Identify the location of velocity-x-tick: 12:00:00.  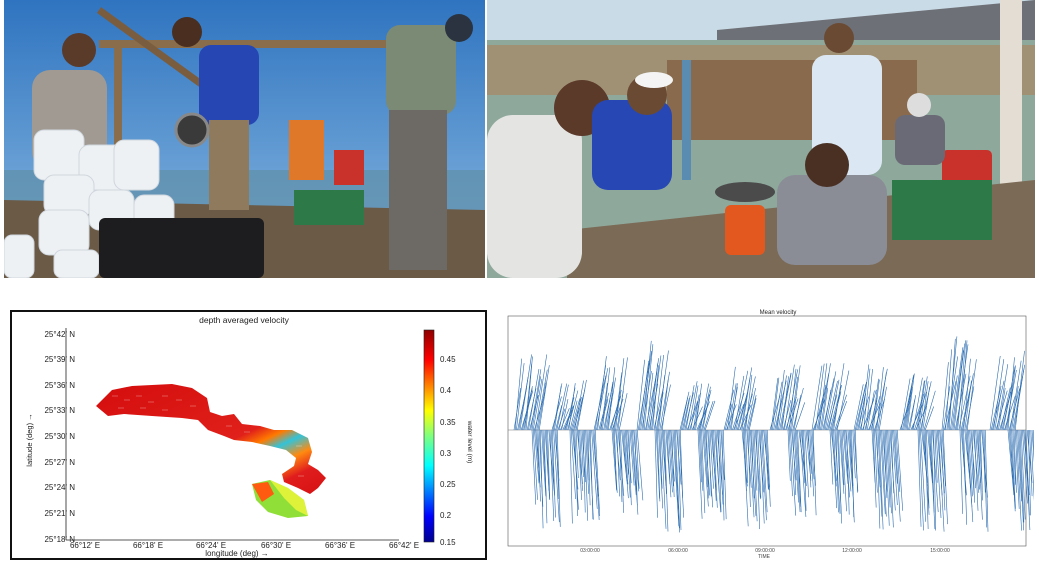
(852, 551).